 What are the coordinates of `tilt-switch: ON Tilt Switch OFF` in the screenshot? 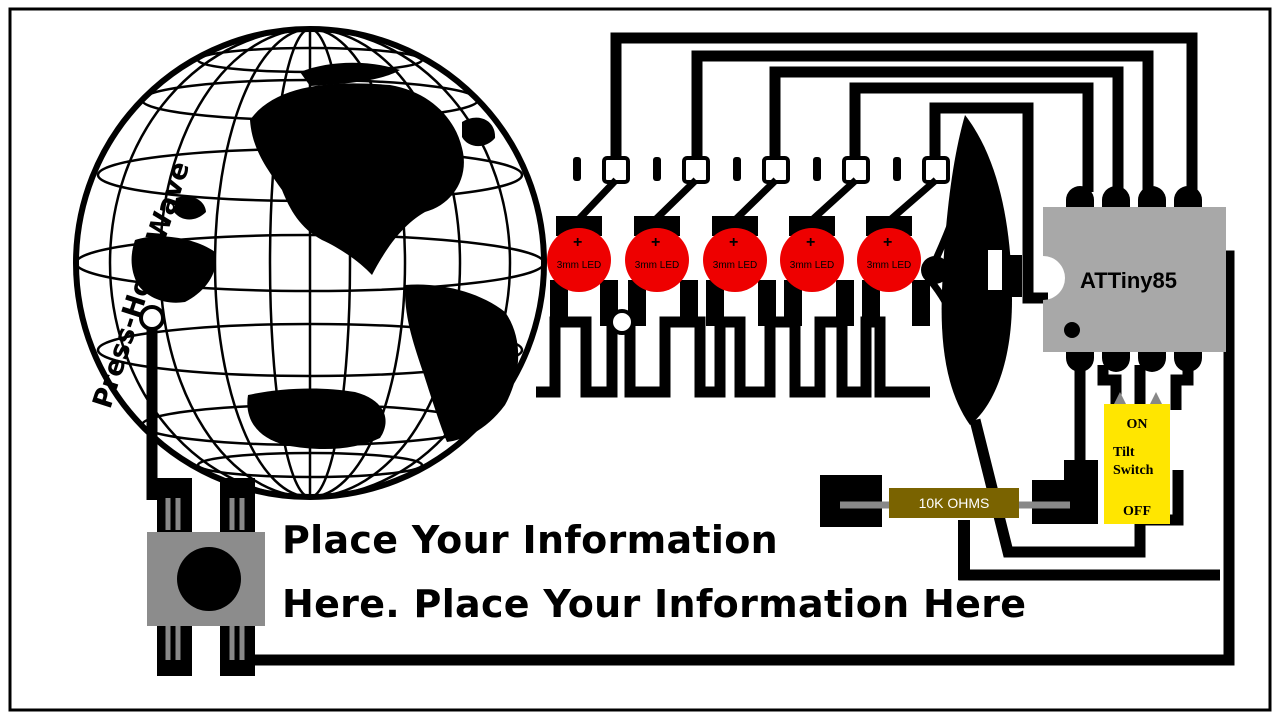 It's located at (1137, 458).